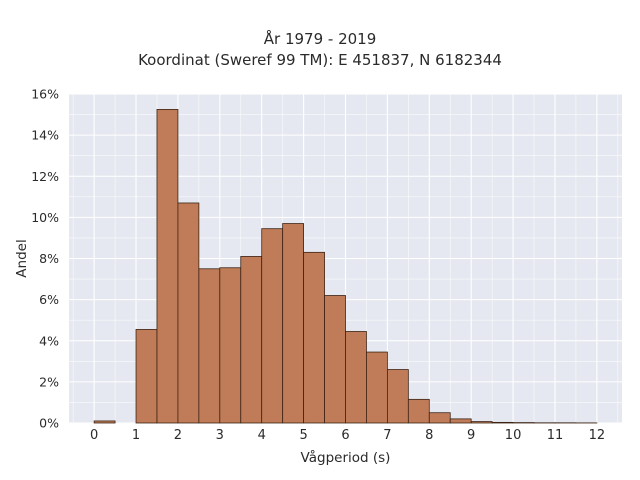 The width and height of the screenshot is (640, 480). Describe the element at coordinates (45, 94) in the screenshot. I see `y-tick-label: 16%` at that location.